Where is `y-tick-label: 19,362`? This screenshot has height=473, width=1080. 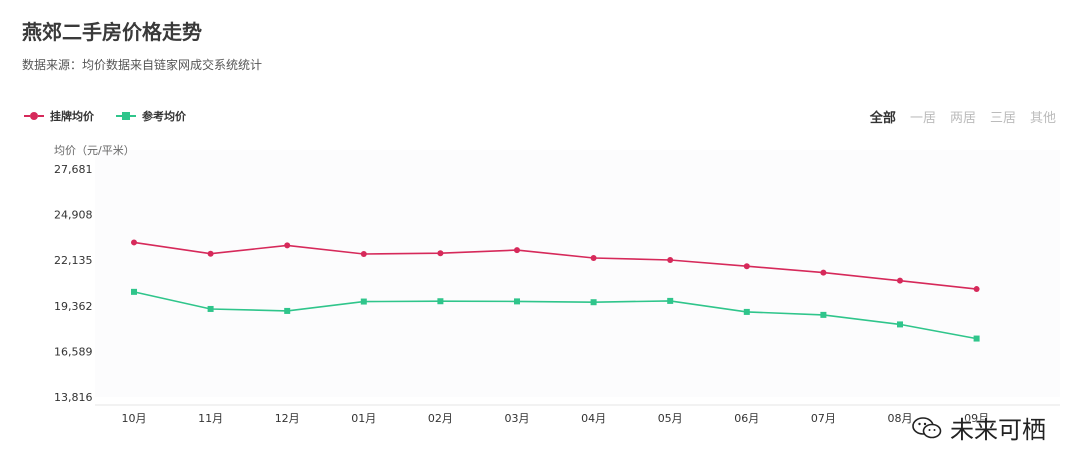 y-tick-label: 19,362 is located at coordinates (73, 306).